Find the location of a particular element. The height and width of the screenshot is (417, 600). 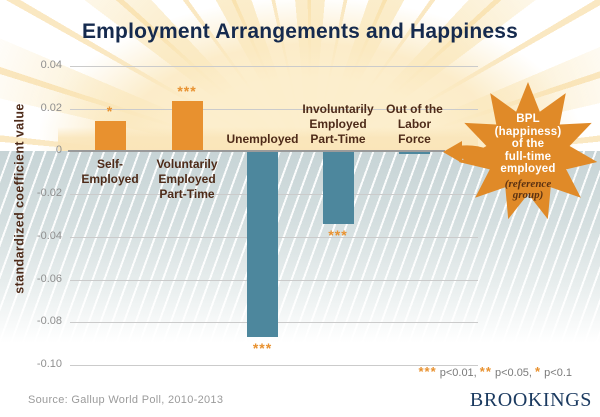

starburst-line: employed is located at coordinates (528, 169).